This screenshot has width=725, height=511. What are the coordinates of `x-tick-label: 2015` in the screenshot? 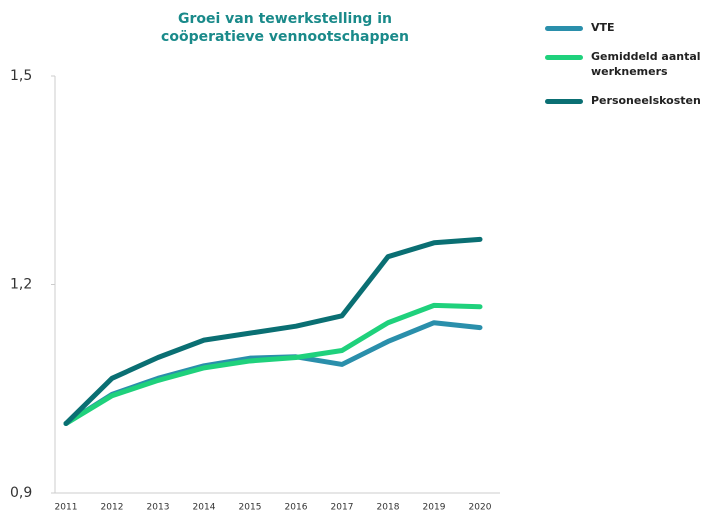 It's located at (250, 507).